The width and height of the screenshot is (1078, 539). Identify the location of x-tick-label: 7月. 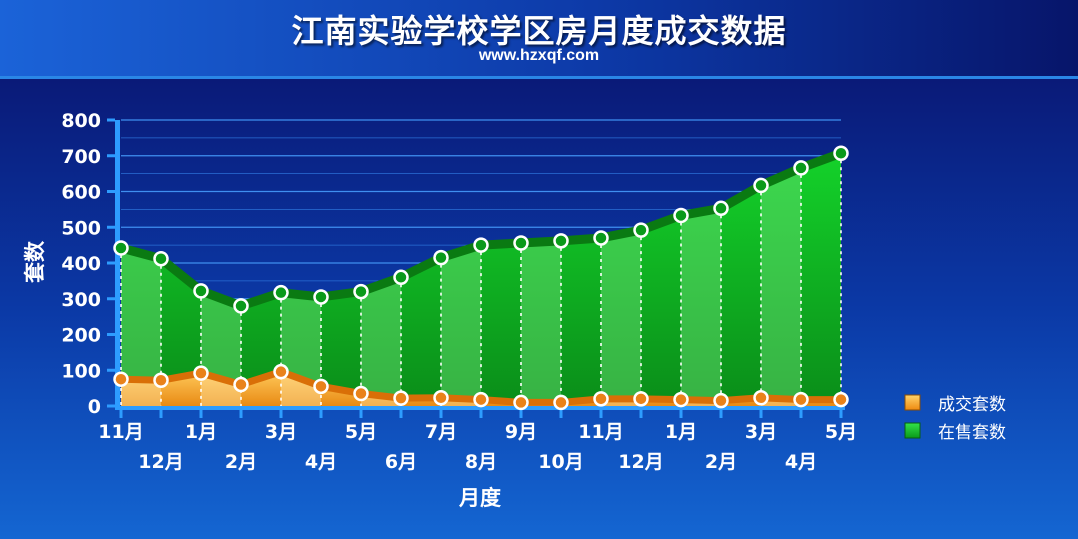
(441, 432).